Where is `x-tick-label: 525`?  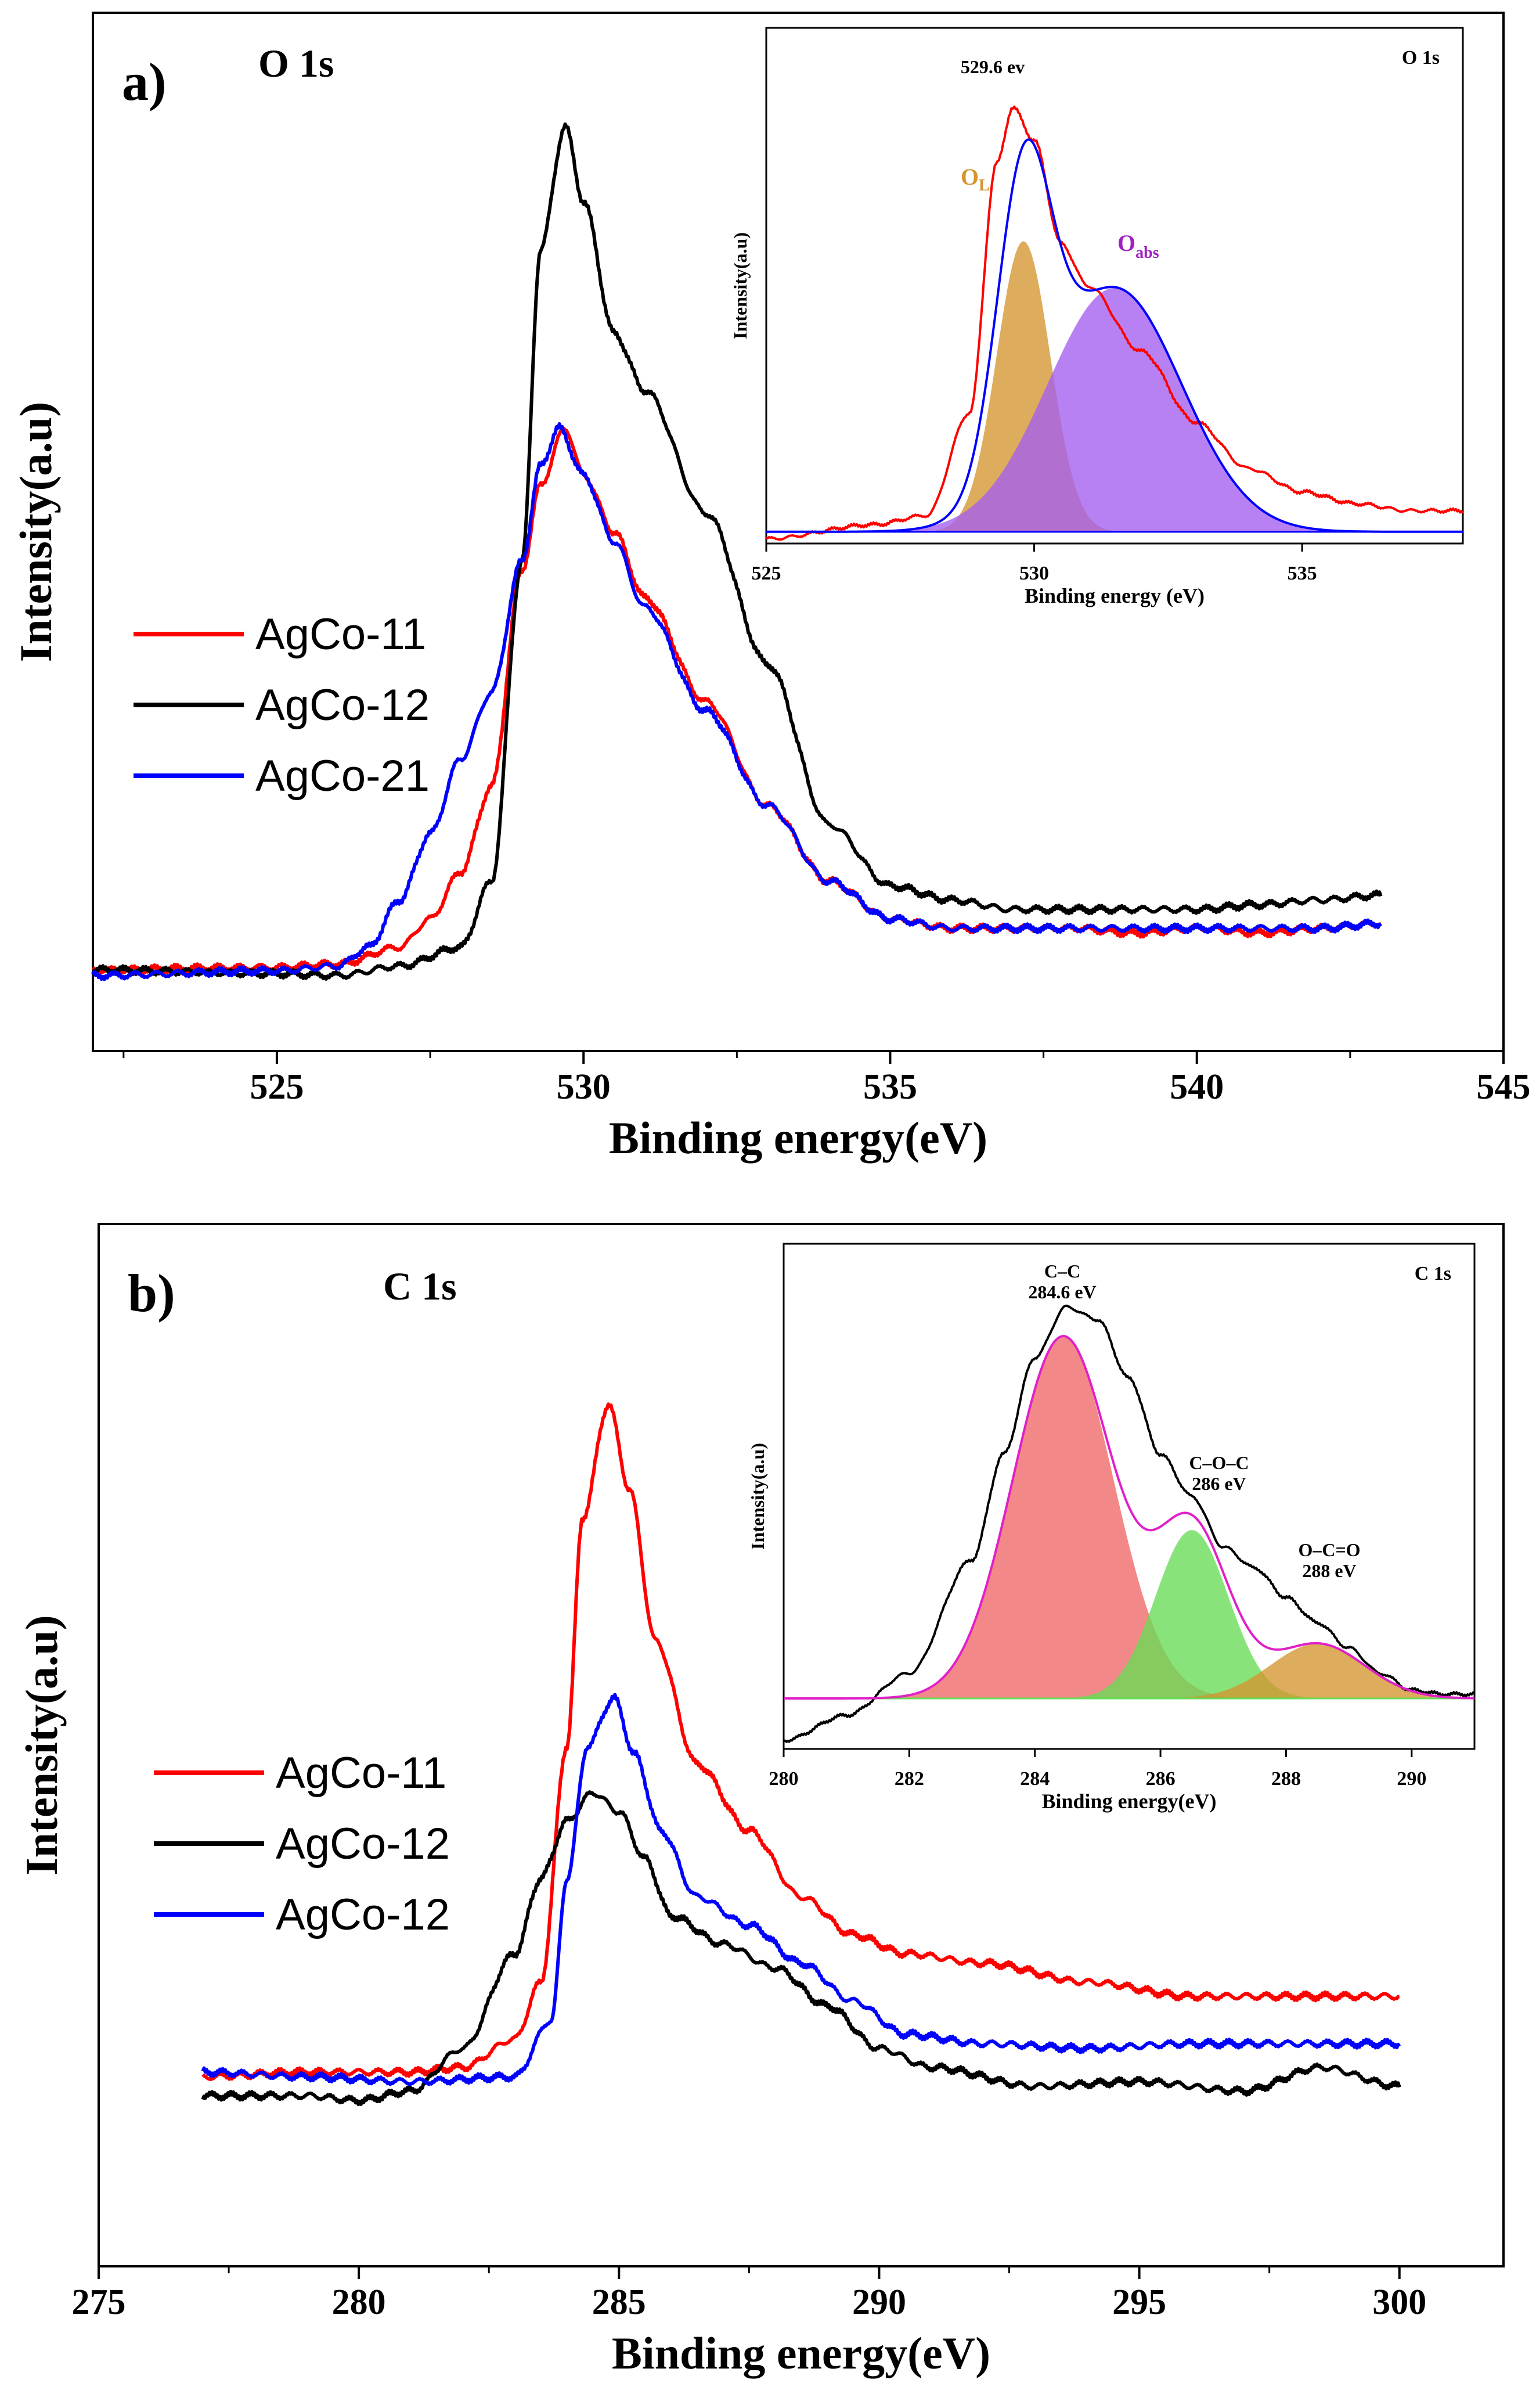 x-tick-label: 525 is located at coordinates (277, 1087).